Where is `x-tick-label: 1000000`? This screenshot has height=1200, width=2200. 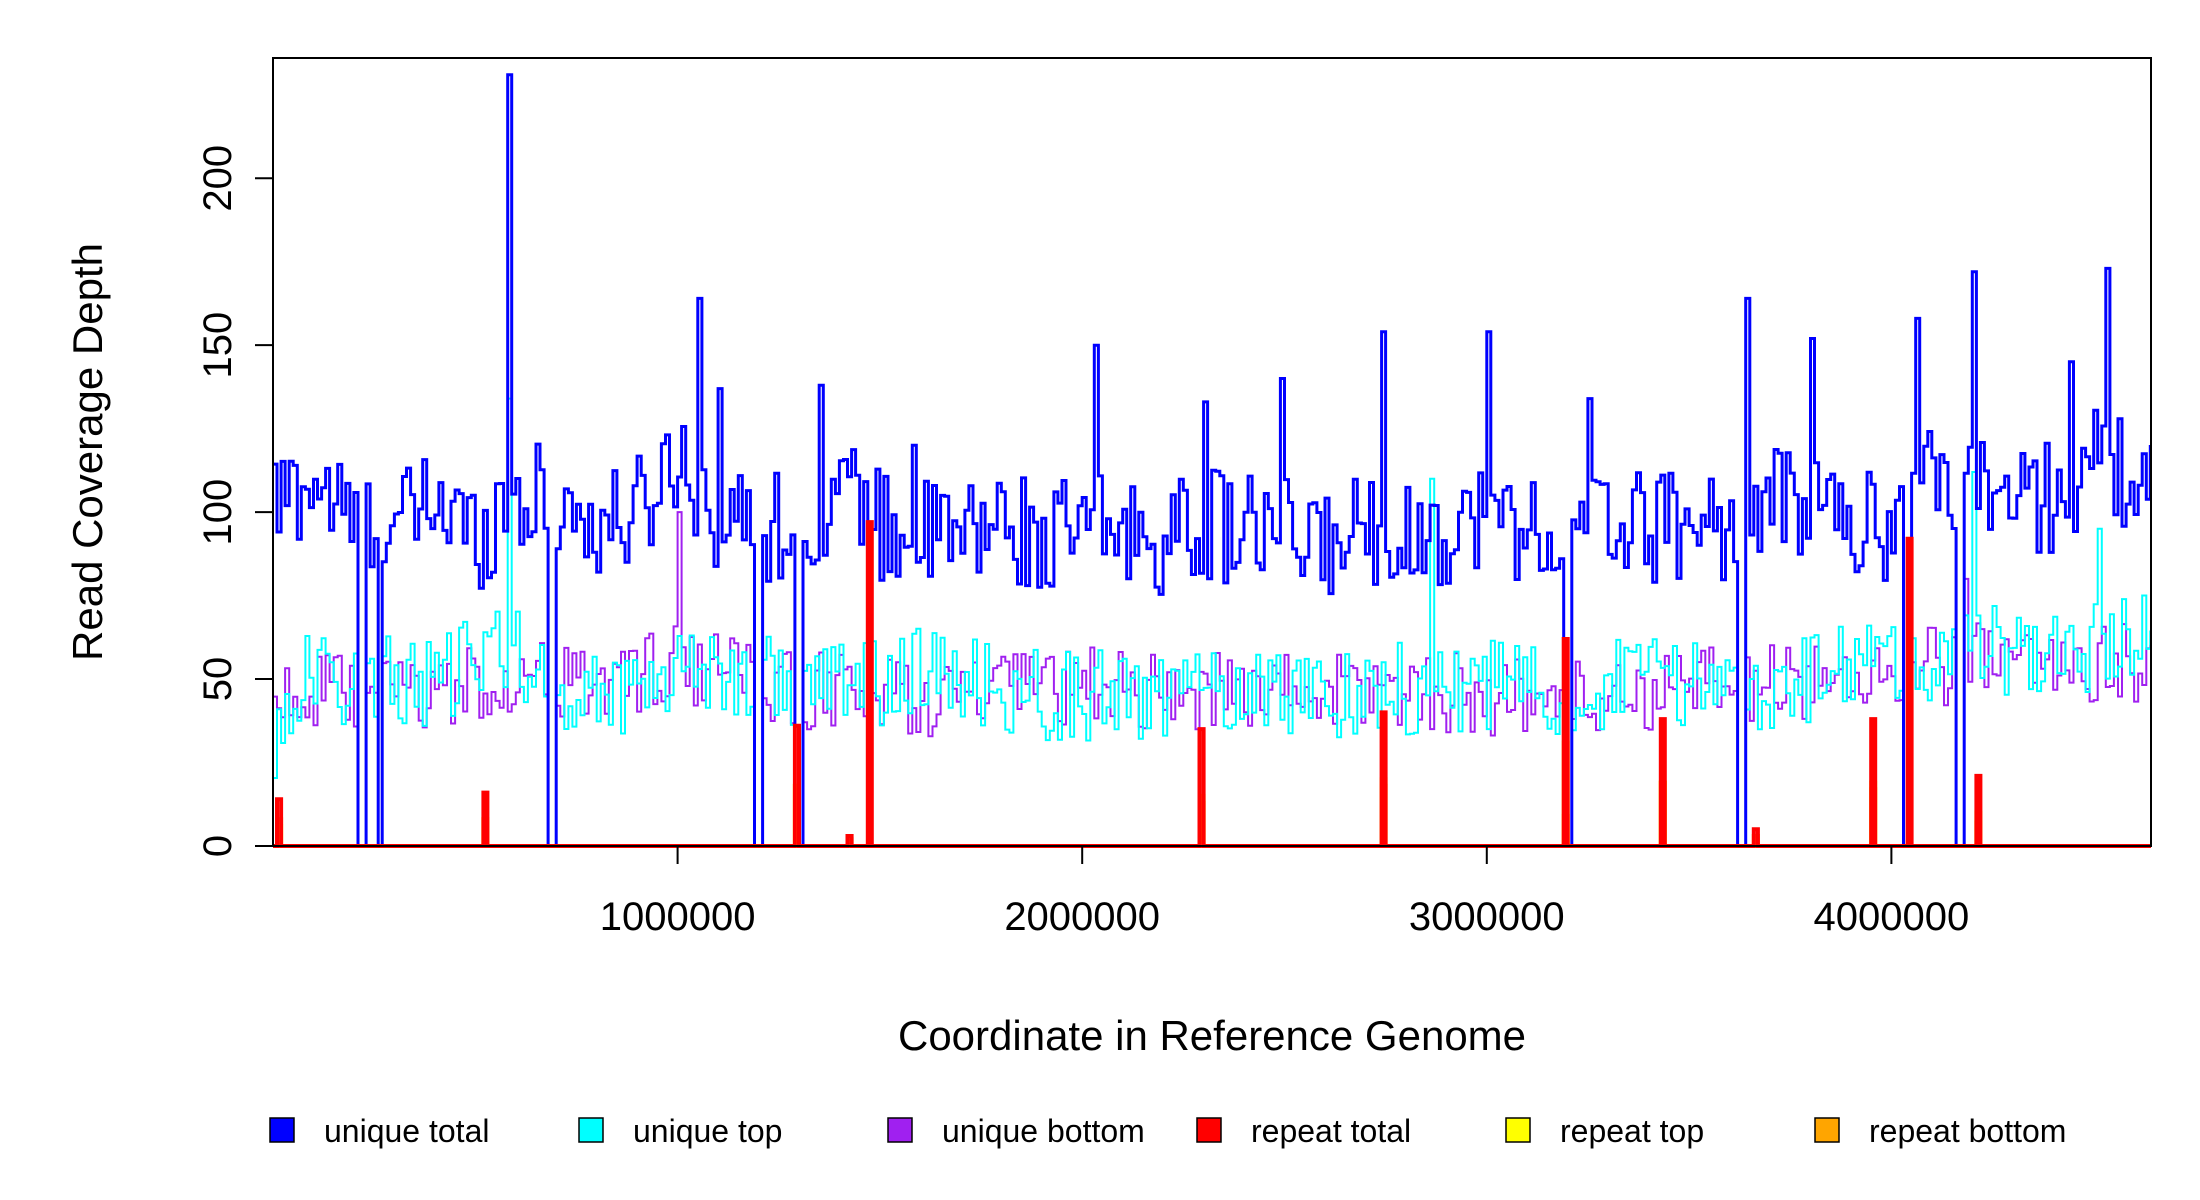 x-tick-label: 1000000 is located at coordinates (678, 917).